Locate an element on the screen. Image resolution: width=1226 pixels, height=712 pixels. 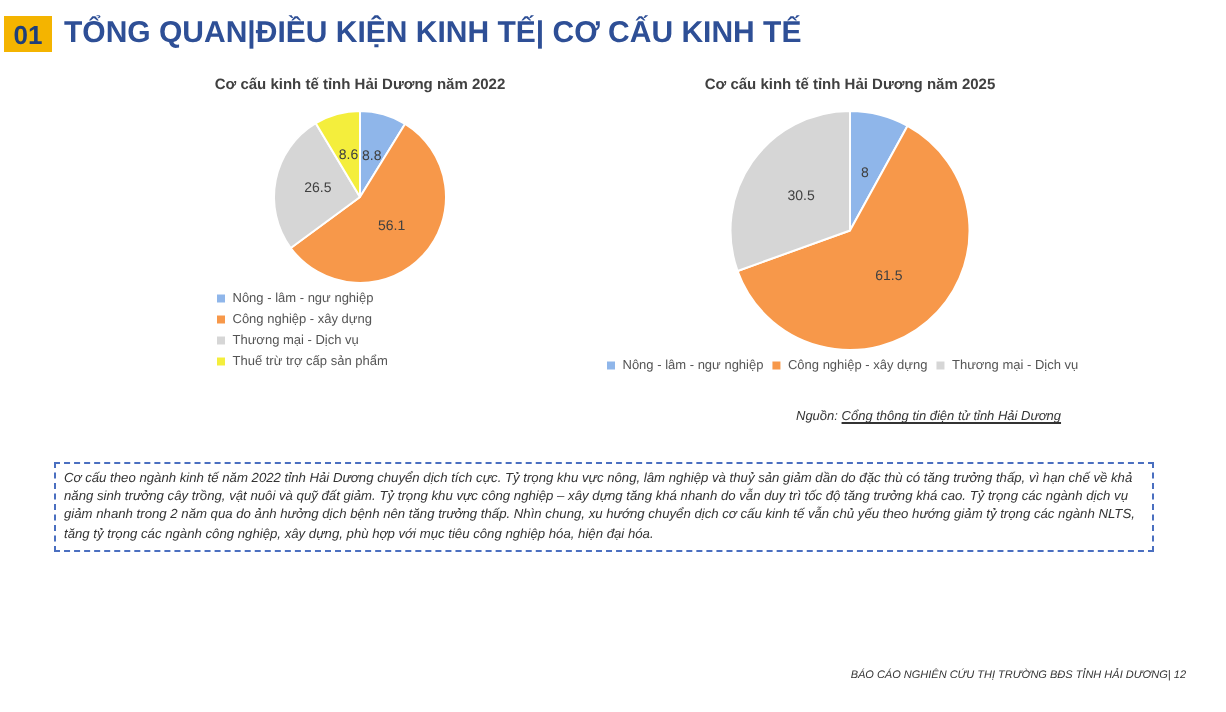
text: 01 is located at coordinates (28, 34).